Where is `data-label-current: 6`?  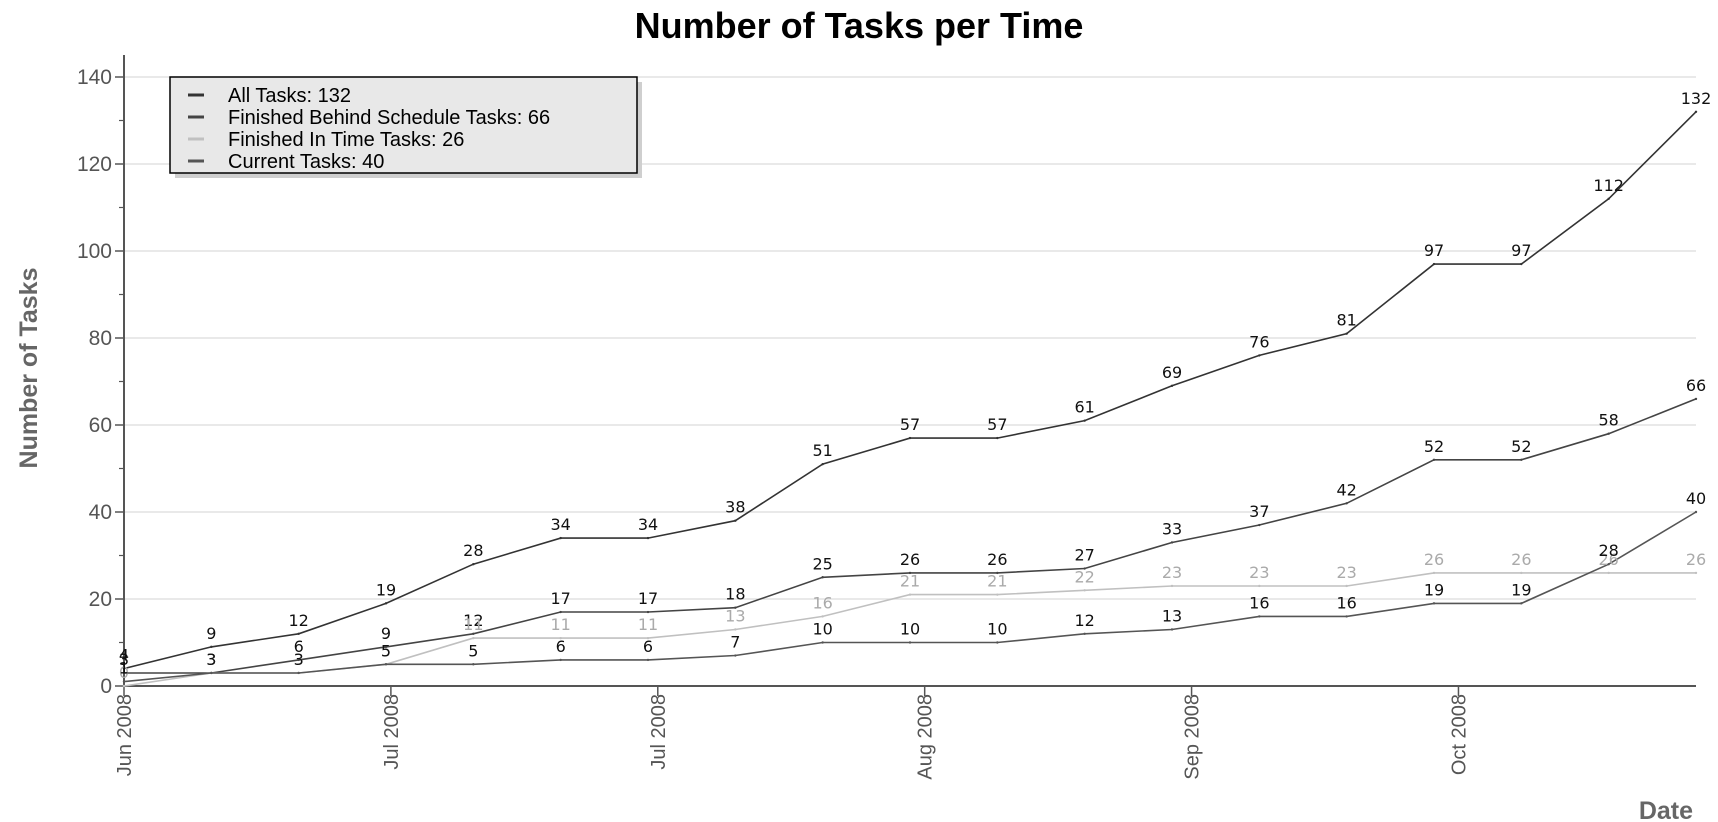
data-label-current: 6 is located at coordinates (648, 646).